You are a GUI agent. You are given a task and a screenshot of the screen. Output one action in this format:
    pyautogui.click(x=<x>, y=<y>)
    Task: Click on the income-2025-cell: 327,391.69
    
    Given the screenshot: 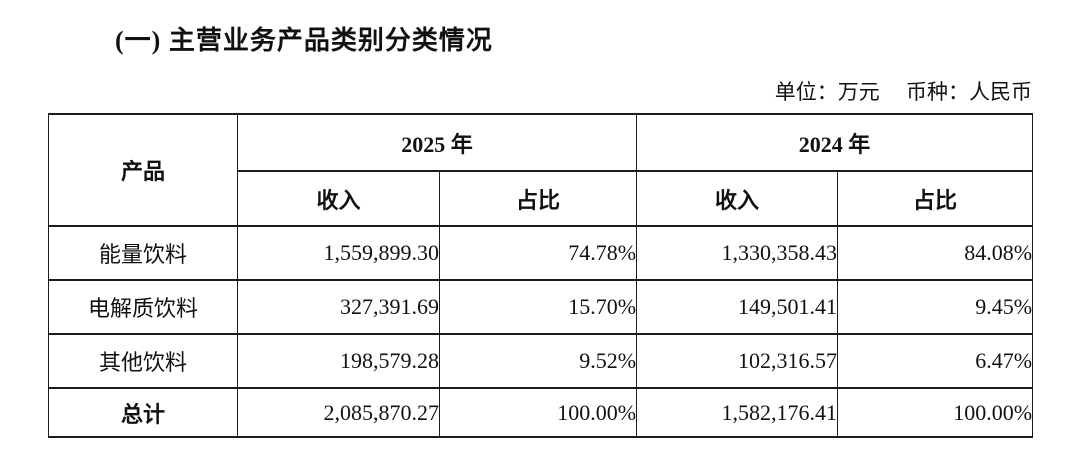 What is the action you would take?
    pyautogui.click(x=338, y=307)
    